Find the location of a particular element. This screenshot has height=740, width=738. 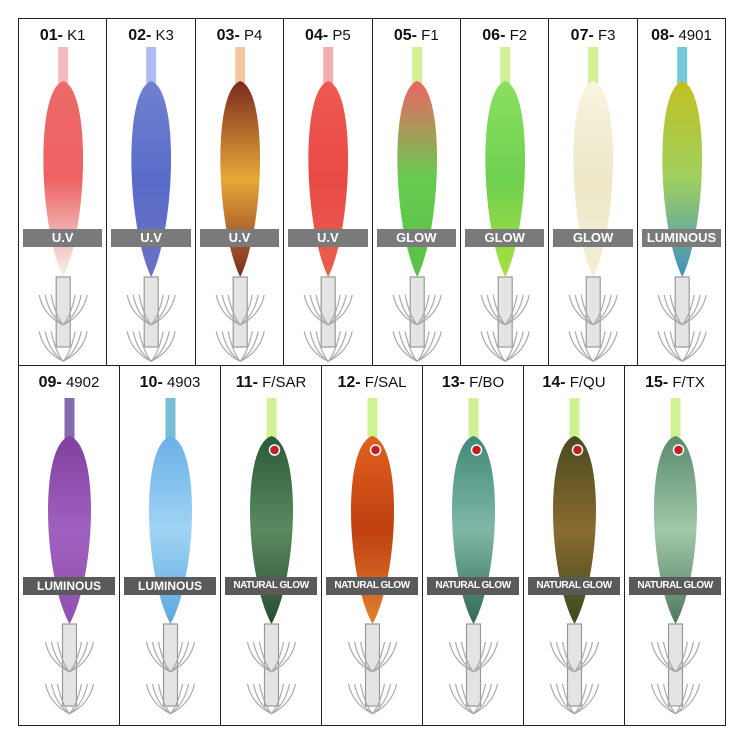

product-cell: 07- F3 GLOW is located at coordinates (593, 192).